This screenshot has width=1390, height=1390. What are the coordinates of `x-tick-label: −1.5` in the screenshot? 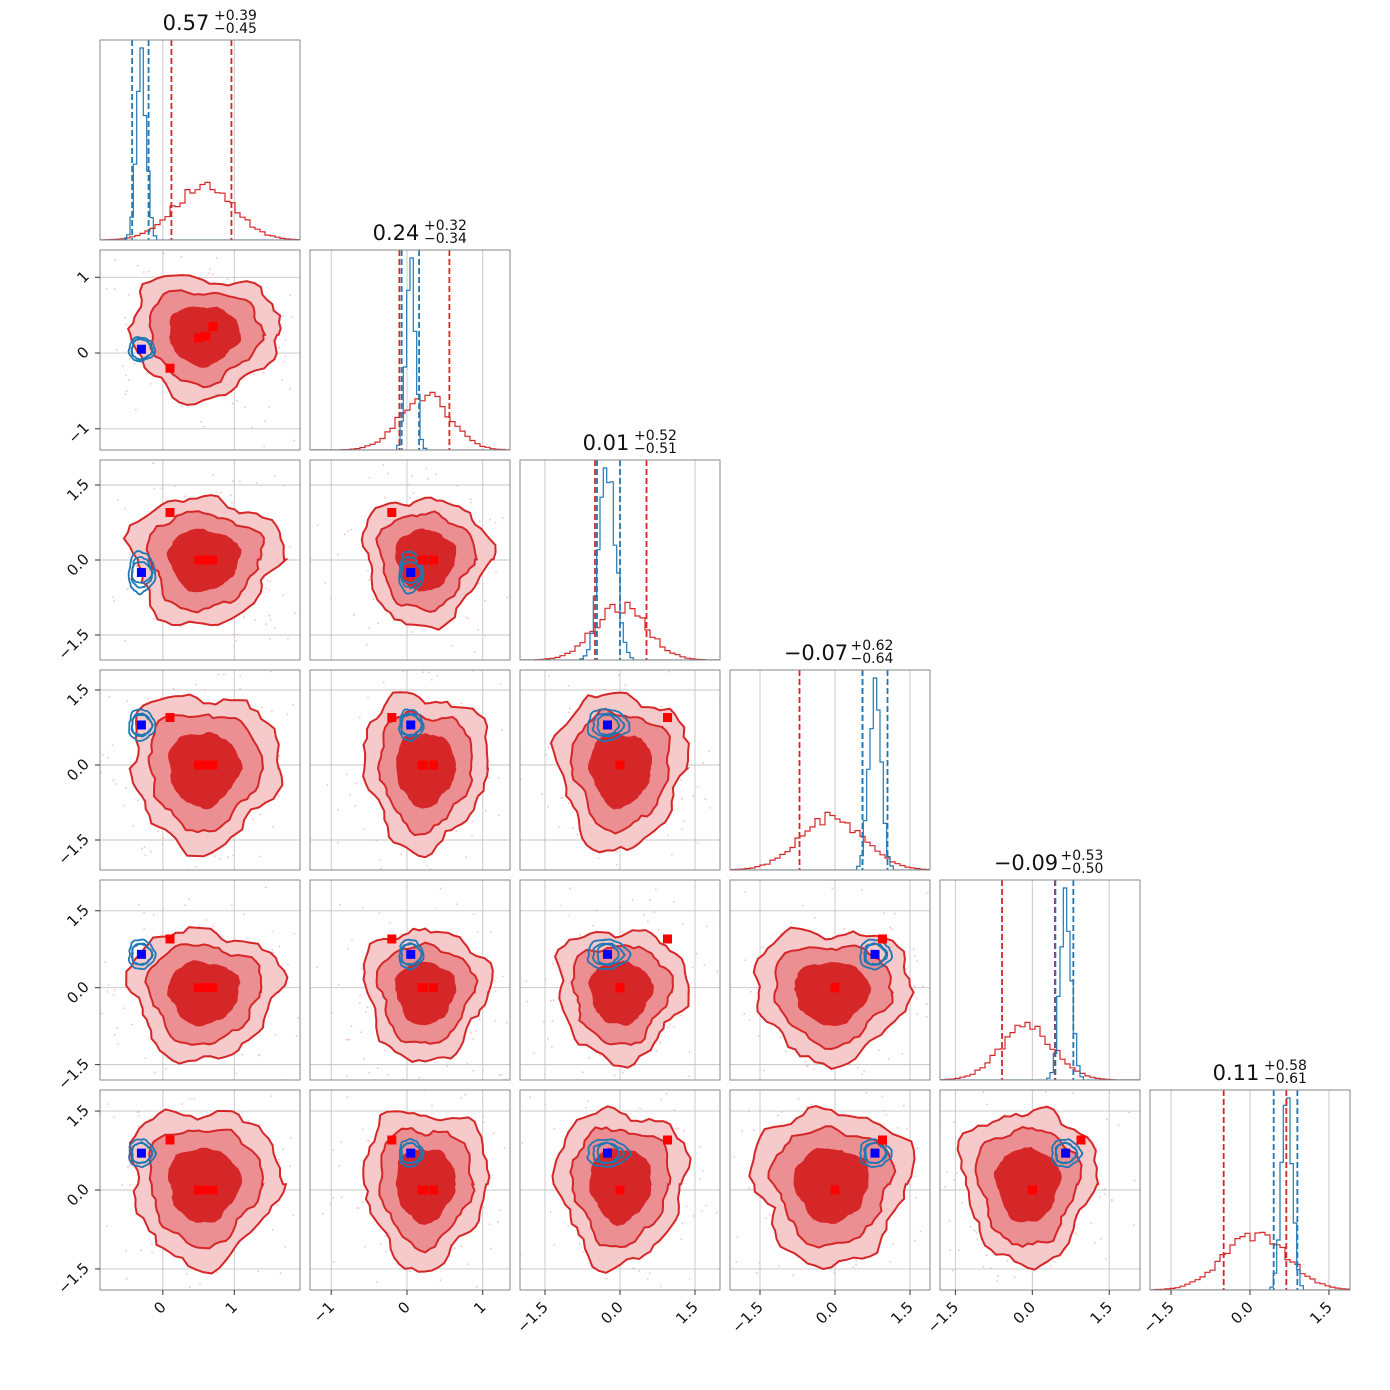 It's located at (943, 1317).